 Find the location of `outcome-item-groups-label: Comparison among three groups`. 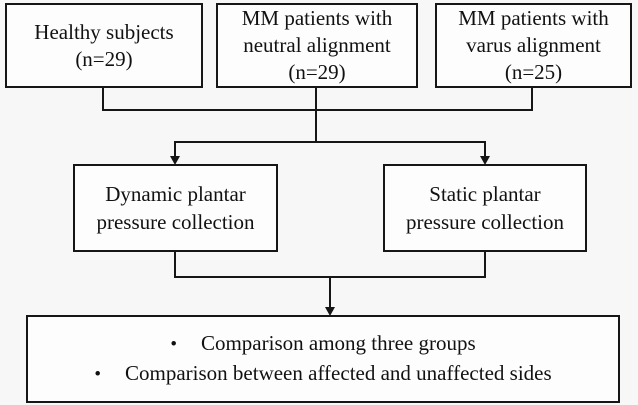

outcome-item-groups-label: Comparison among three groups is located at coordinates (338, 343).